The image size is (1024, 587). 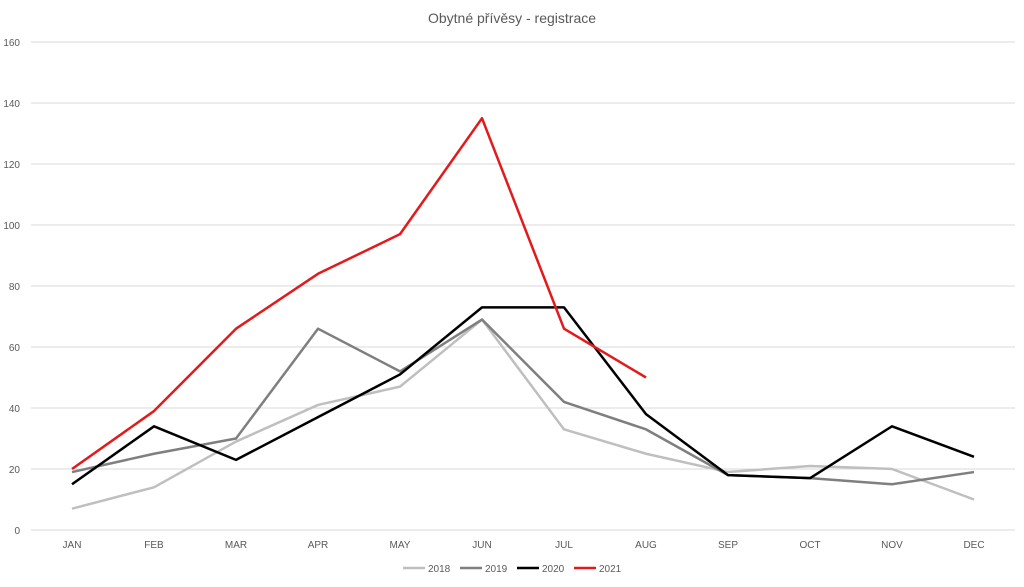 What do you see at coordinates (236, 545) in the screenshot?
I see `x-tick-label: MAR` at bounding box center [236, 545].